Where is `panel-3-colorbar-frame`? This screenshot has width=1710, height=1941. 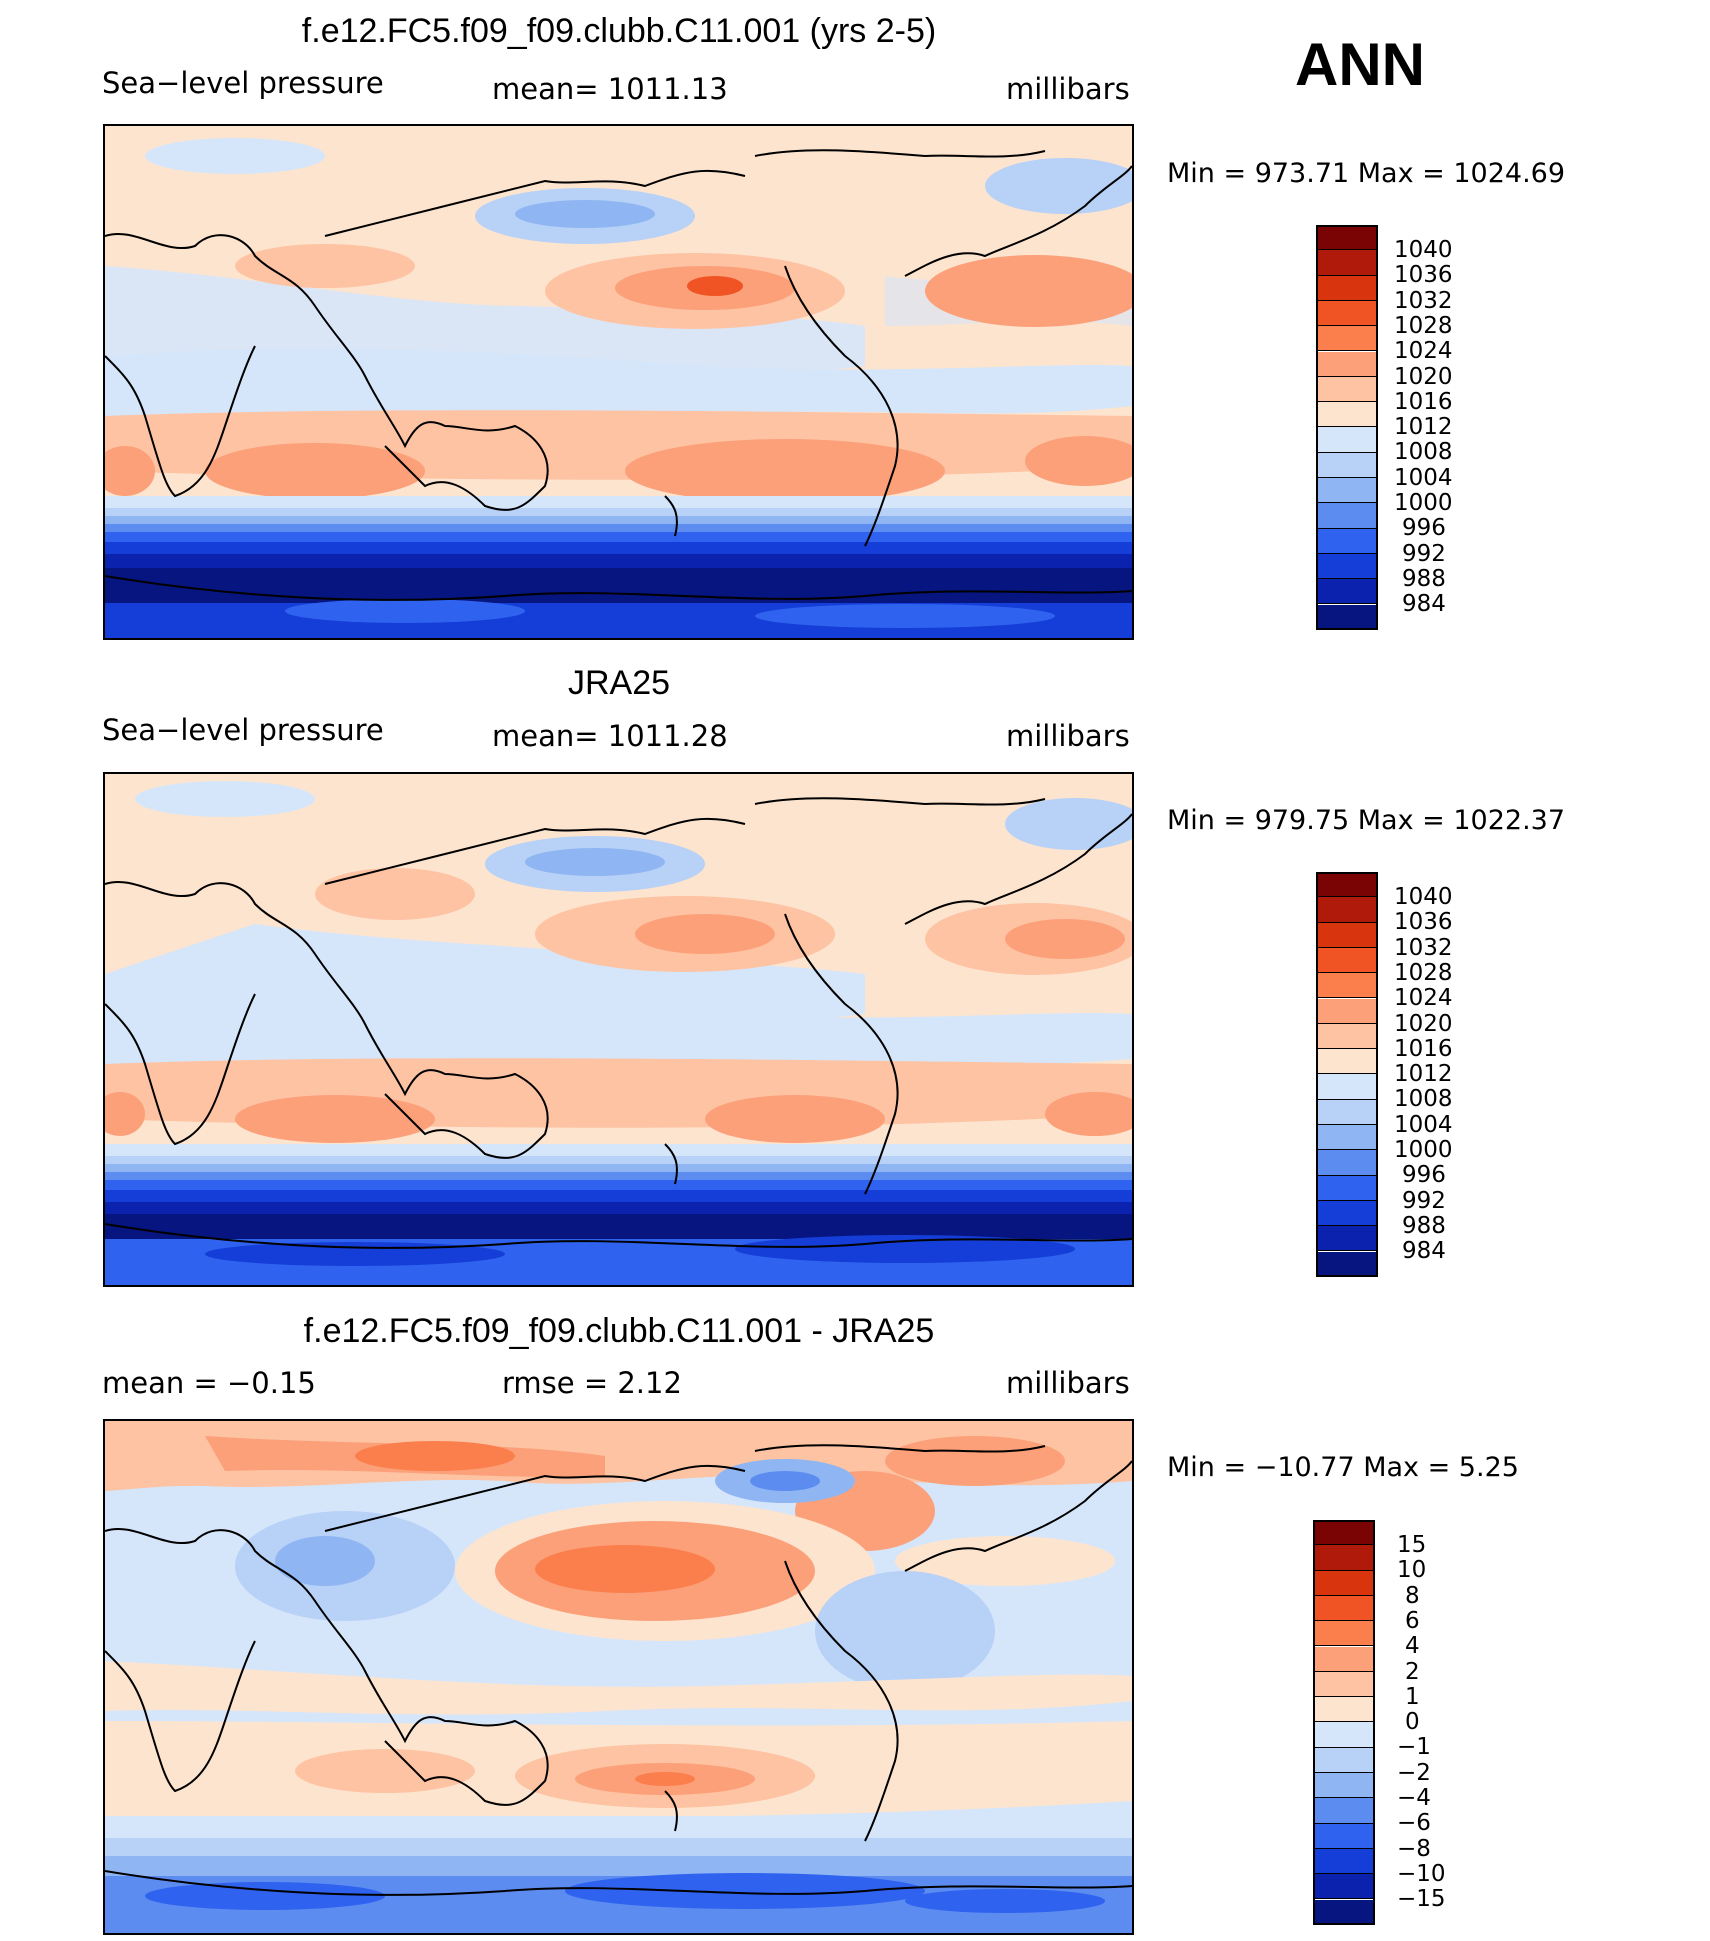 panel-3-colorbar-frame is located at coordinates (1344, 1722).